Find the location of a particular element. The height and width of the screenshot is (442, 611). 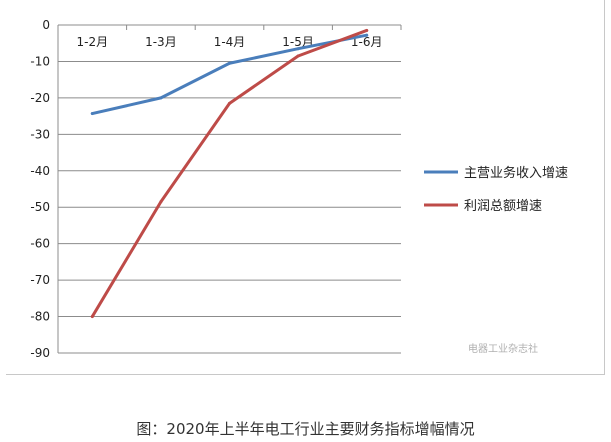

x-tick-label: 1-6月 is located at coordinates (367, 42).